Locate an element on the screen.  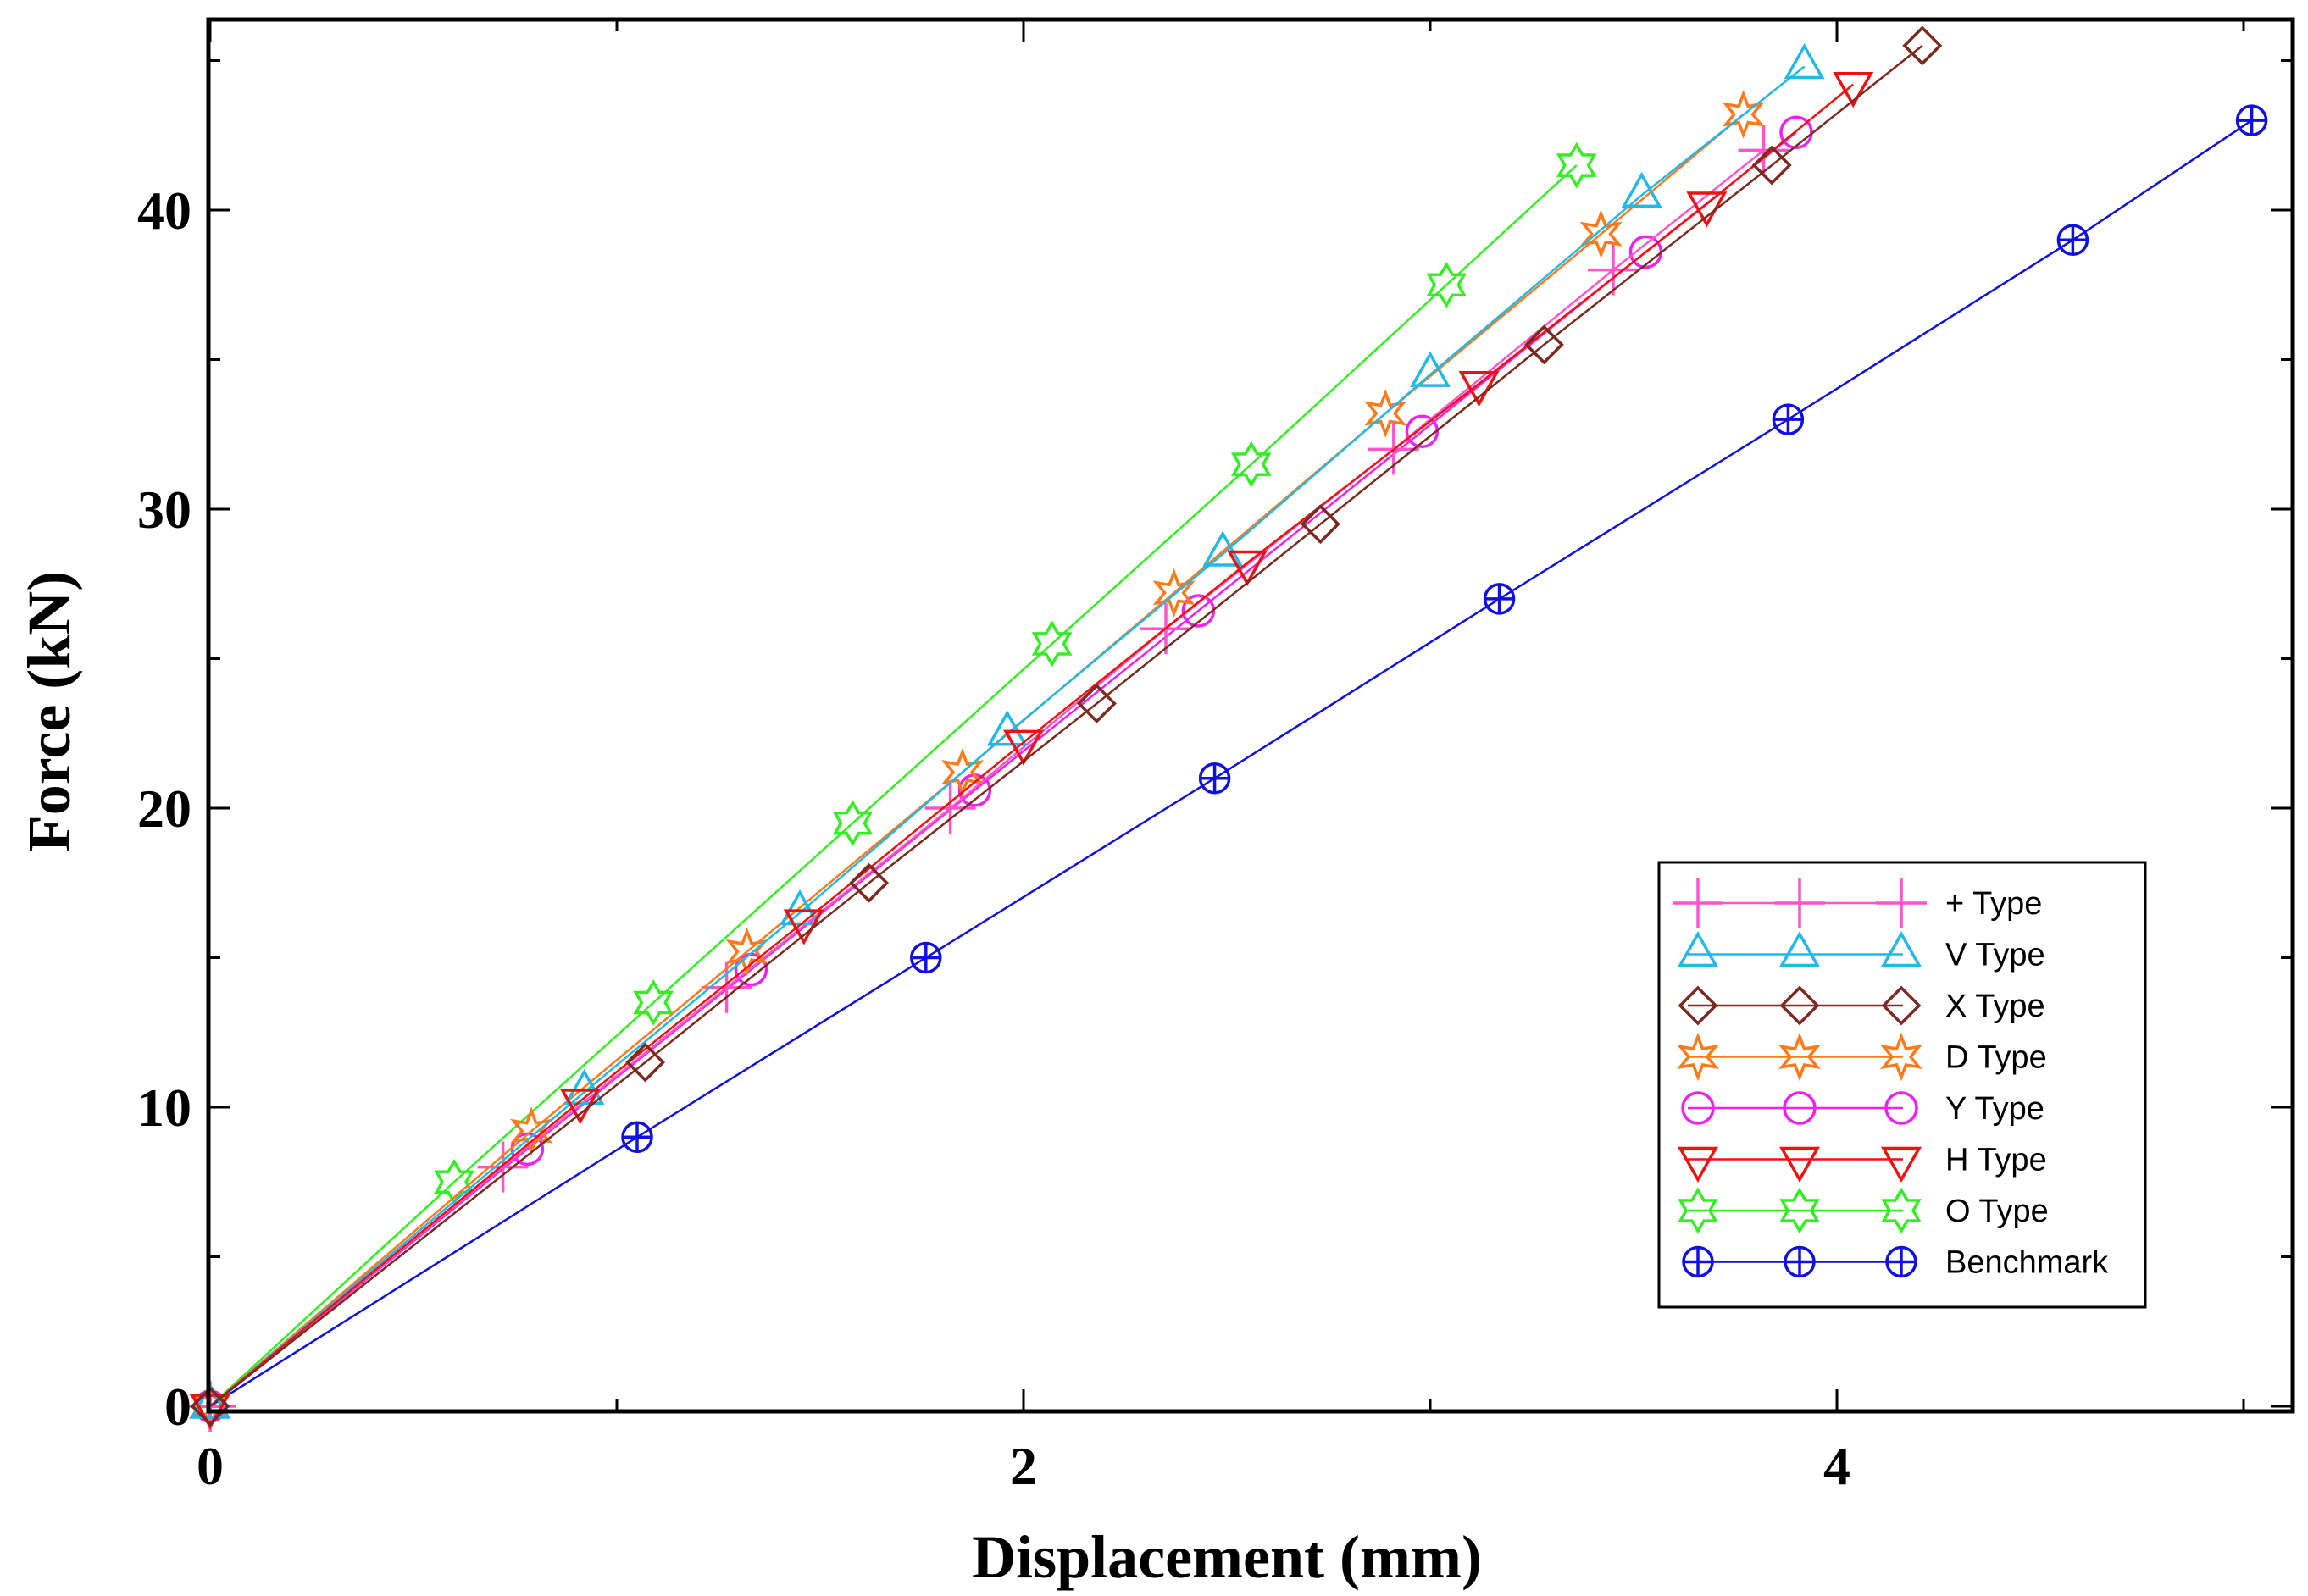
legend-box is located at coordinates (1902, 1085).